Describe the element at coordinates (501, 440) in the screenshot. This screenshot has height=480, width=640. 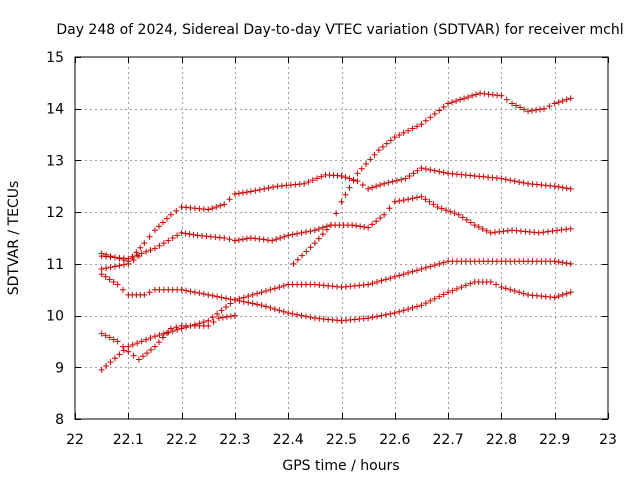
I see `x-tick-label: 22.8` at that location.